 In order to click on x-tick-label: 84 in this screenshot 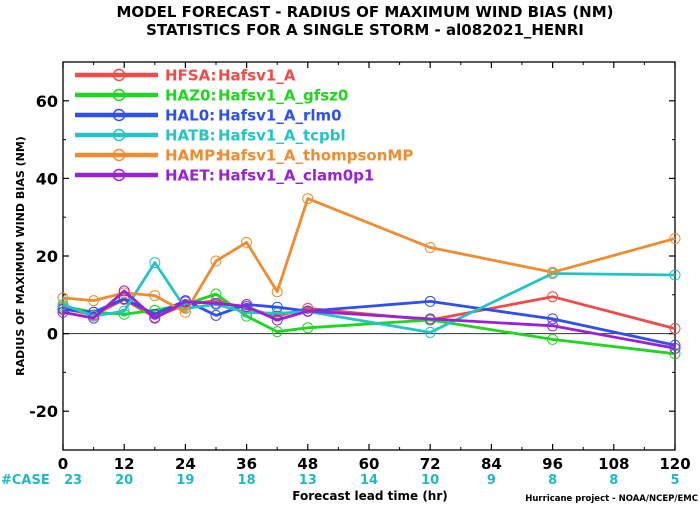, I will do `click(491, 464)`.